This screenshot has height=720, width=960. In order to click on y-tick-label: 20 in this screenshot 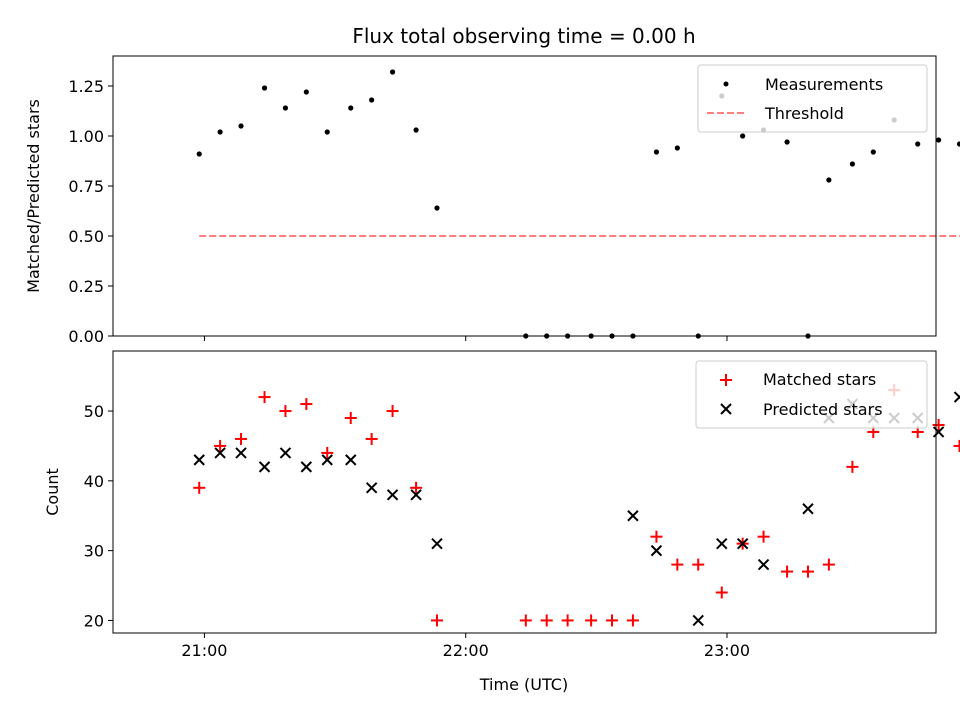, I will do `click(94, 620)`.